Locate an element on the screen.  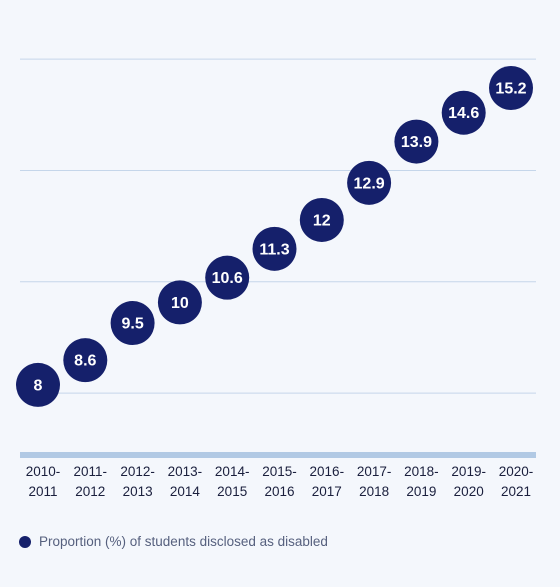
baseline-bar is located at coordinates (278, 455).